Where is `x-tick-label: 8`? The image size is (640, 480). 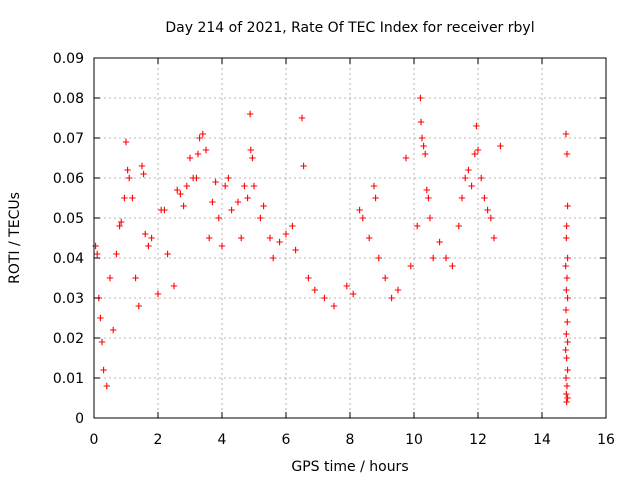 x-tick-label: 8 is located at coordinates (350, 440).